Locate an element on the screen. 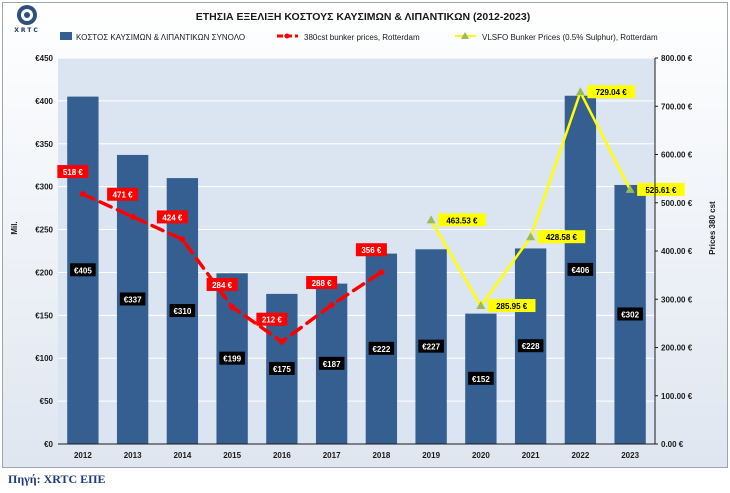 This screenshot has height=493, width=730. data-label-380cst: 284 € is located at coordinates (222, 285).